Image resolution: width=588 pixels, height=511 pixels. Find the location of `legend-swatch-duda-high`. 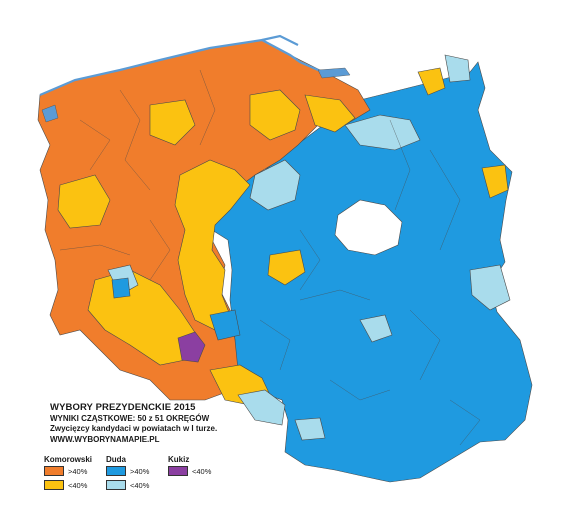

legend-swatch-duda-high is located at coordinates (116, 471).